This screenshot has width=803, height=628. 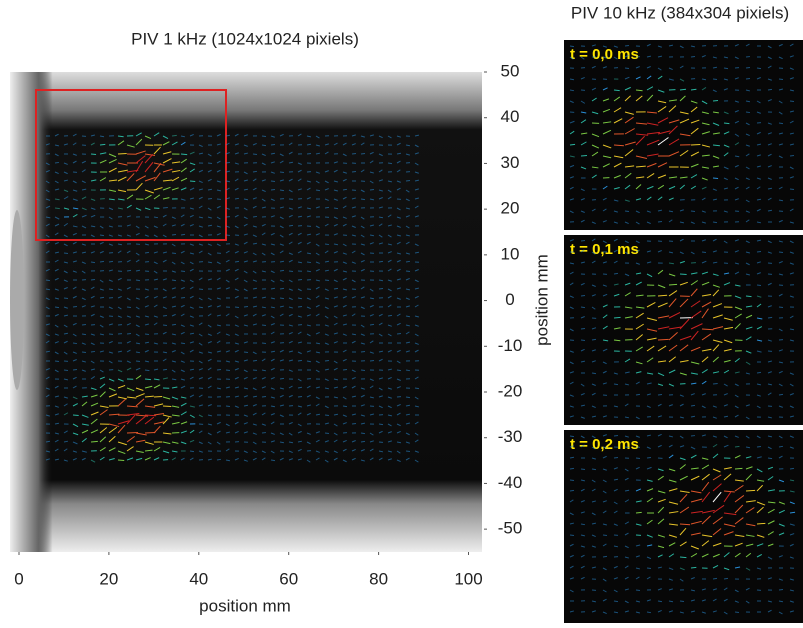 What do you see at coordinates (108, 578) in the screenshot?
I see `x-tick-label: 20` at bounding box center [108, 578].